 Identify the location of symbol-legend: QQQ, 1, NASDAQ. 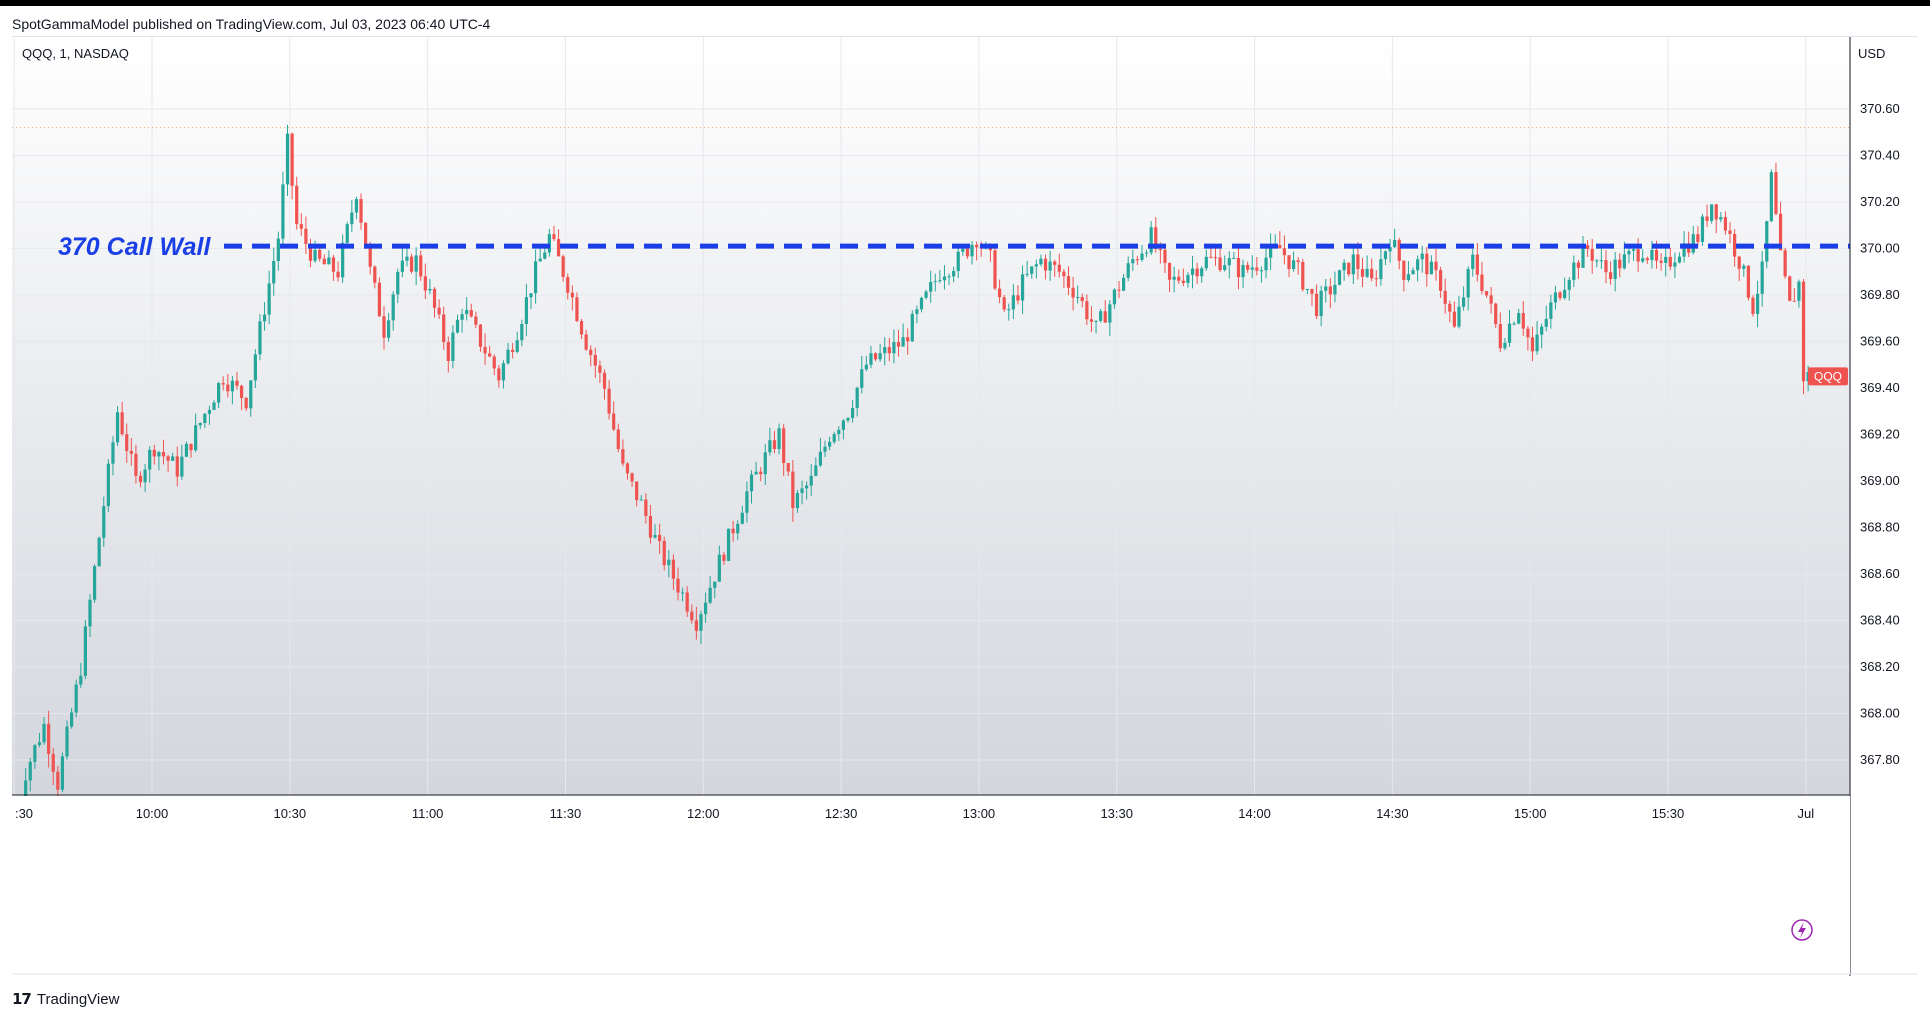
(75, 53).